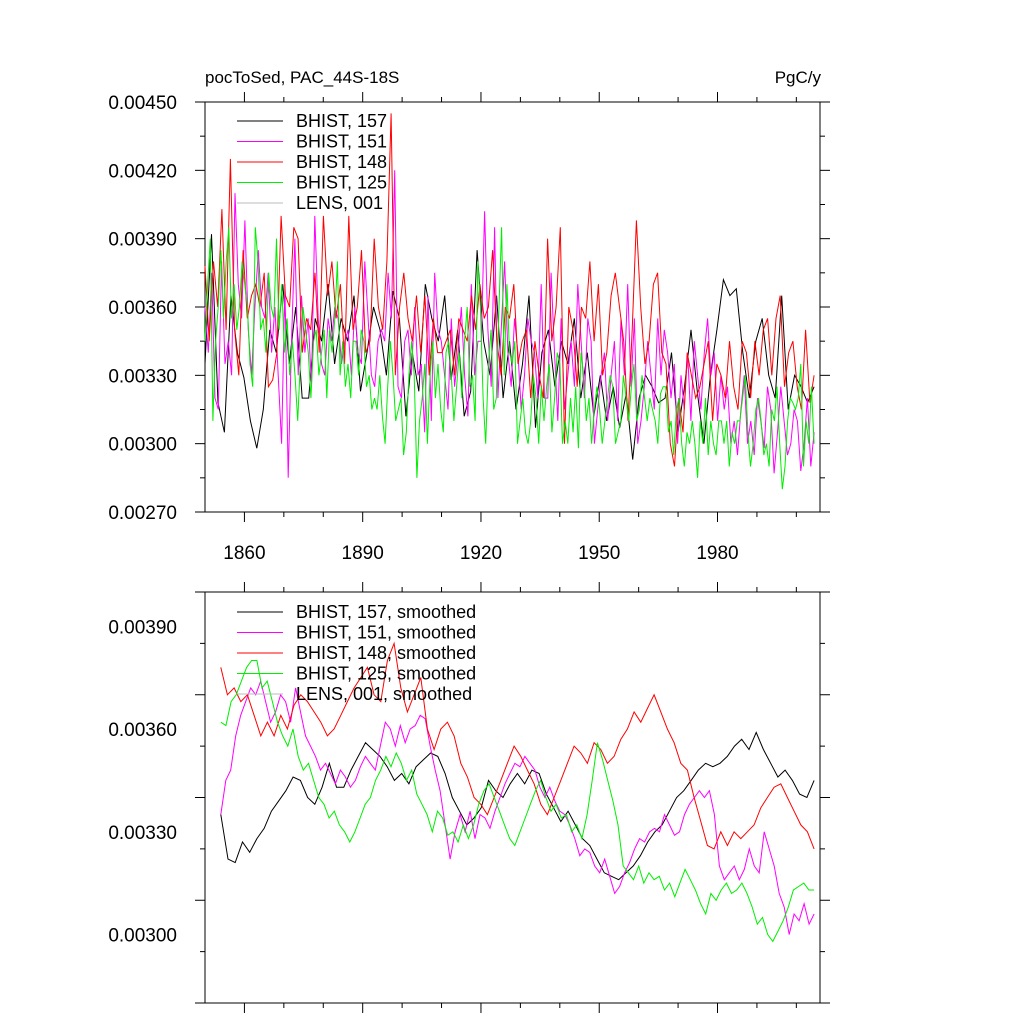 Image resolution: width=1024 pixels, height=1029 pixels. I want to click on legend-label: BHIST, 157, smoothed, so click(386, 612).